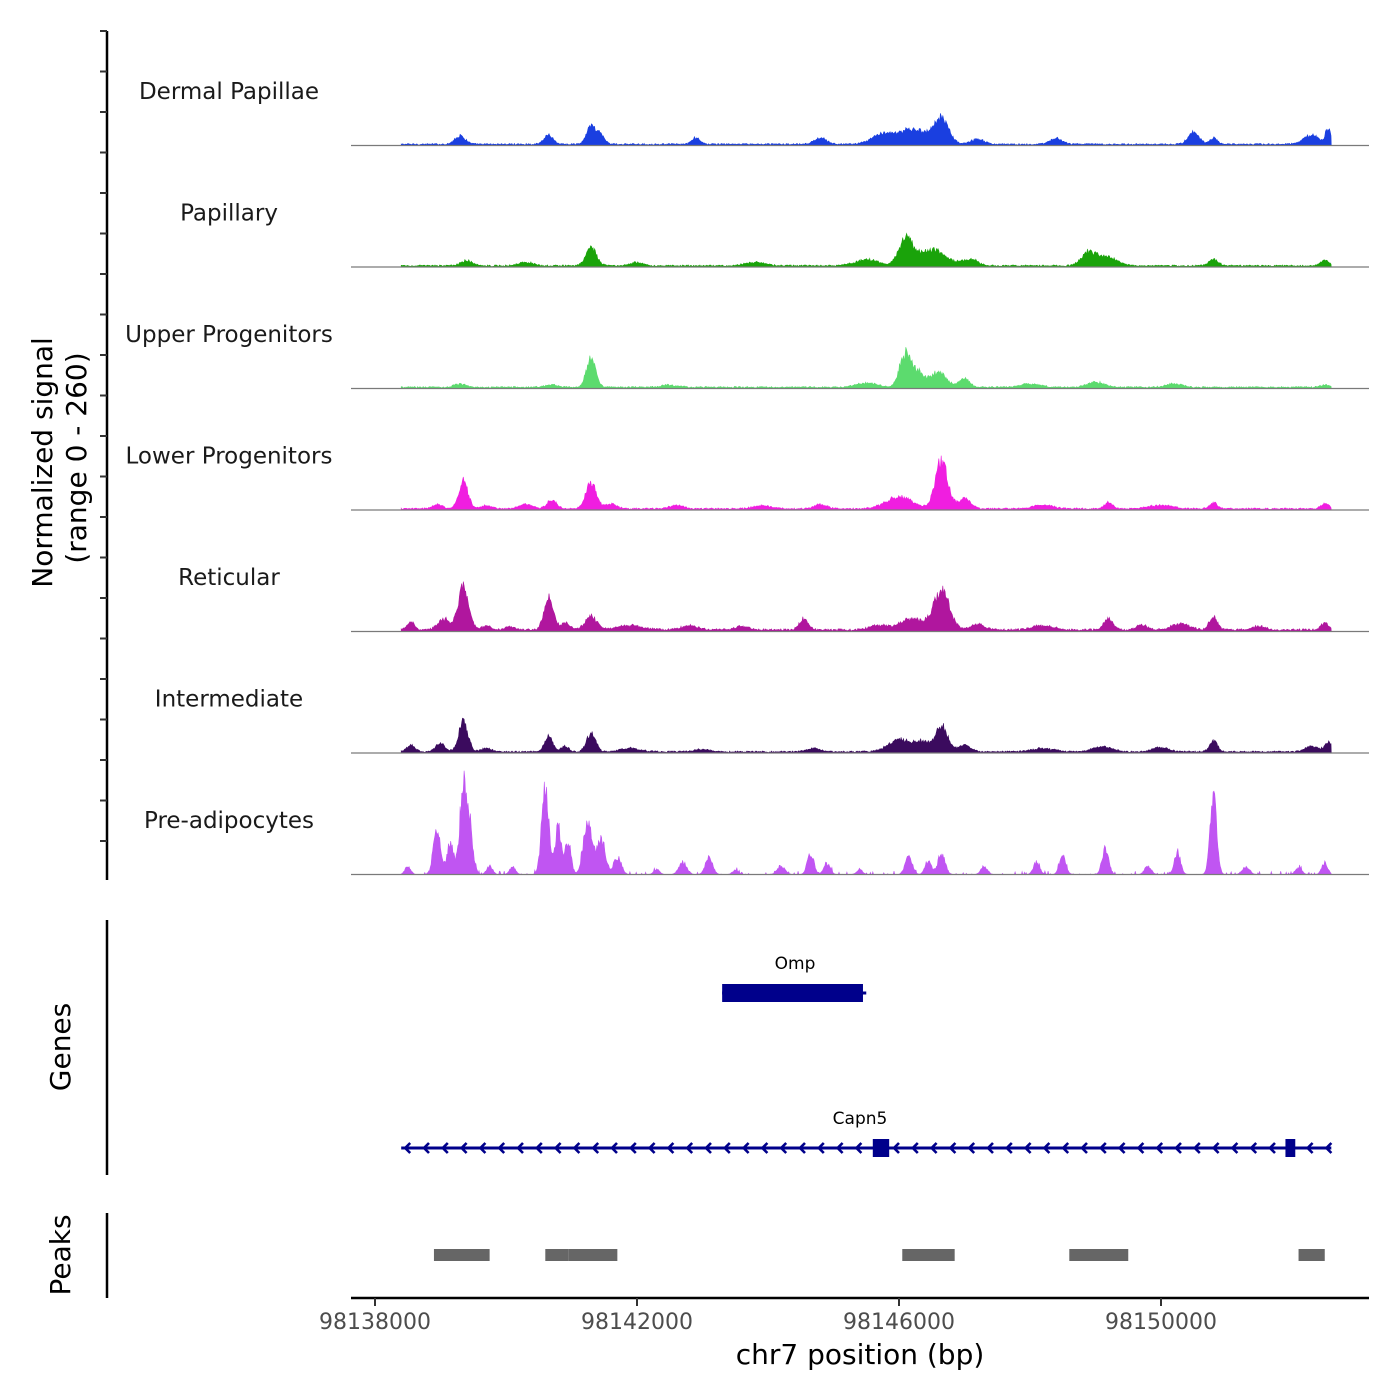 The height and width of the screenshot is (1400, 1400). I want to click on track-label-lower-progenitors: Lower Progenitors, so click(229, 457).